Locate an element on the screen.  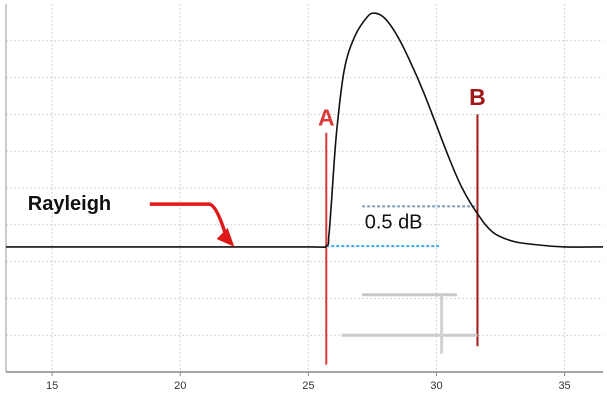
tick-layer: 15 20 25 30 35 is located at coordinates (308, 382).